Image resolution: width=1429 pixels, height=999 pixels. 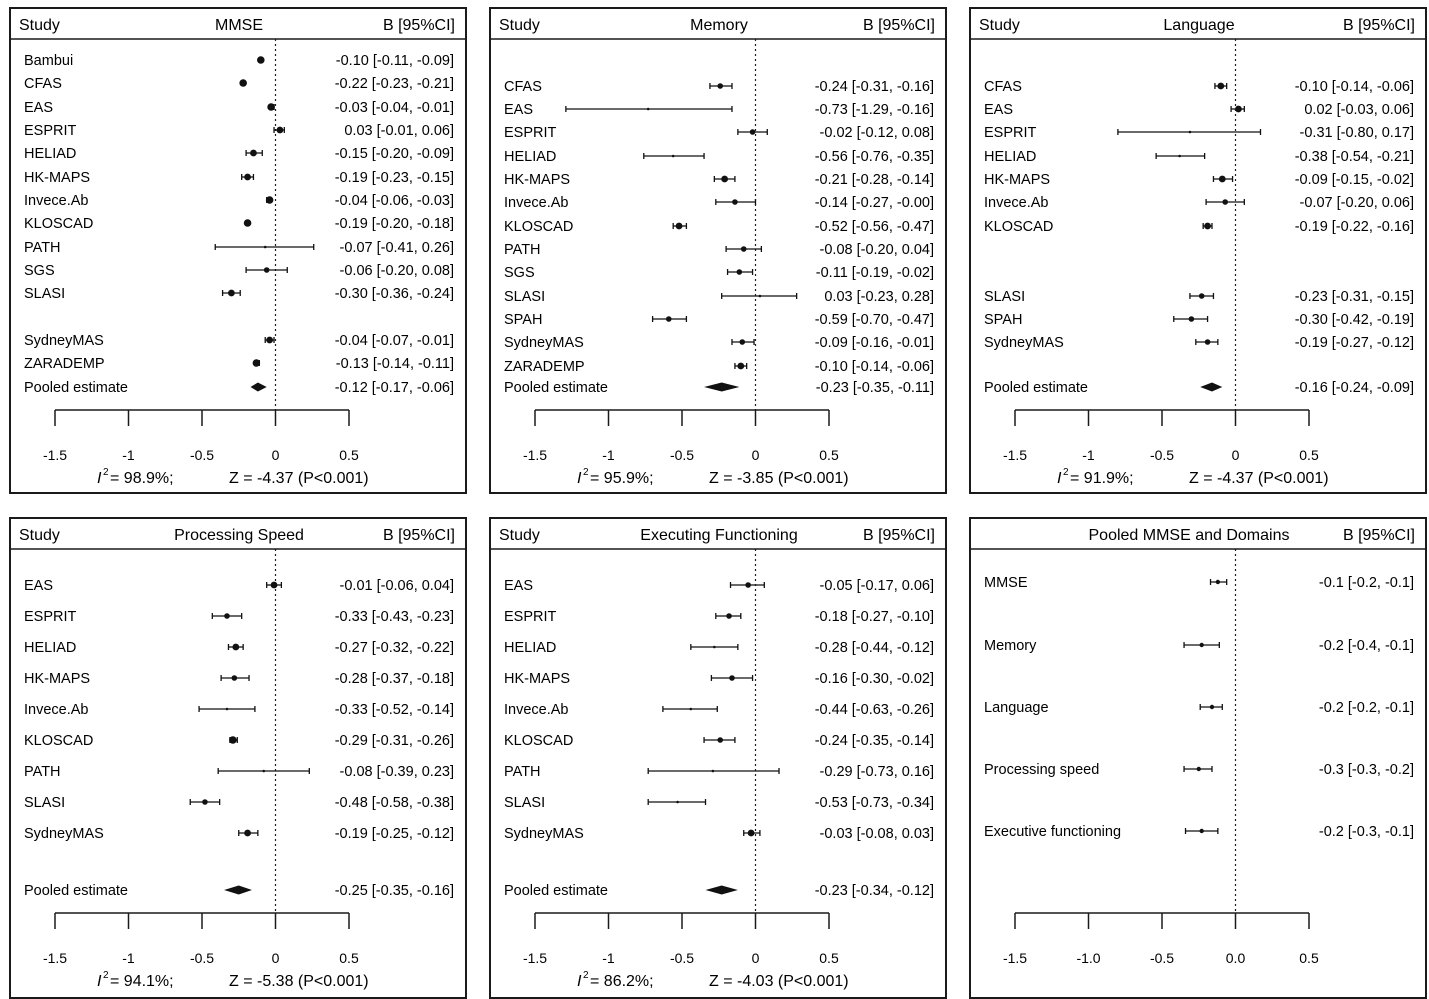 I want to click on i2-value: = 98.9%;, so click(x=142, y=478).